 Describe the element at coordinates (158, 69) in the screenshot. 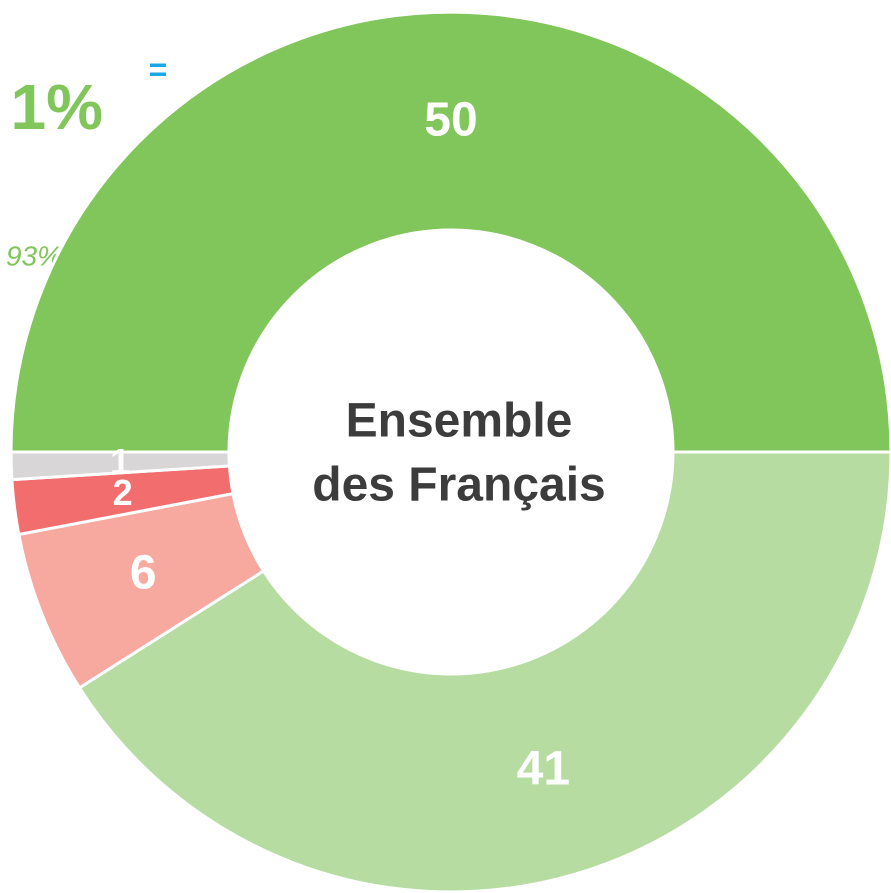

I see `annotation-trend: =` at that location.